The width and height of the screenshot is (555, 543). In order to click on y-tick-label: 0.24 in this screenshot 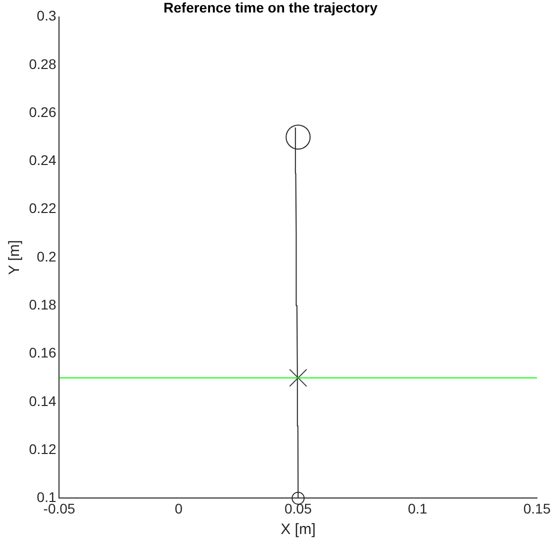, I will do `click(42, 160)`.